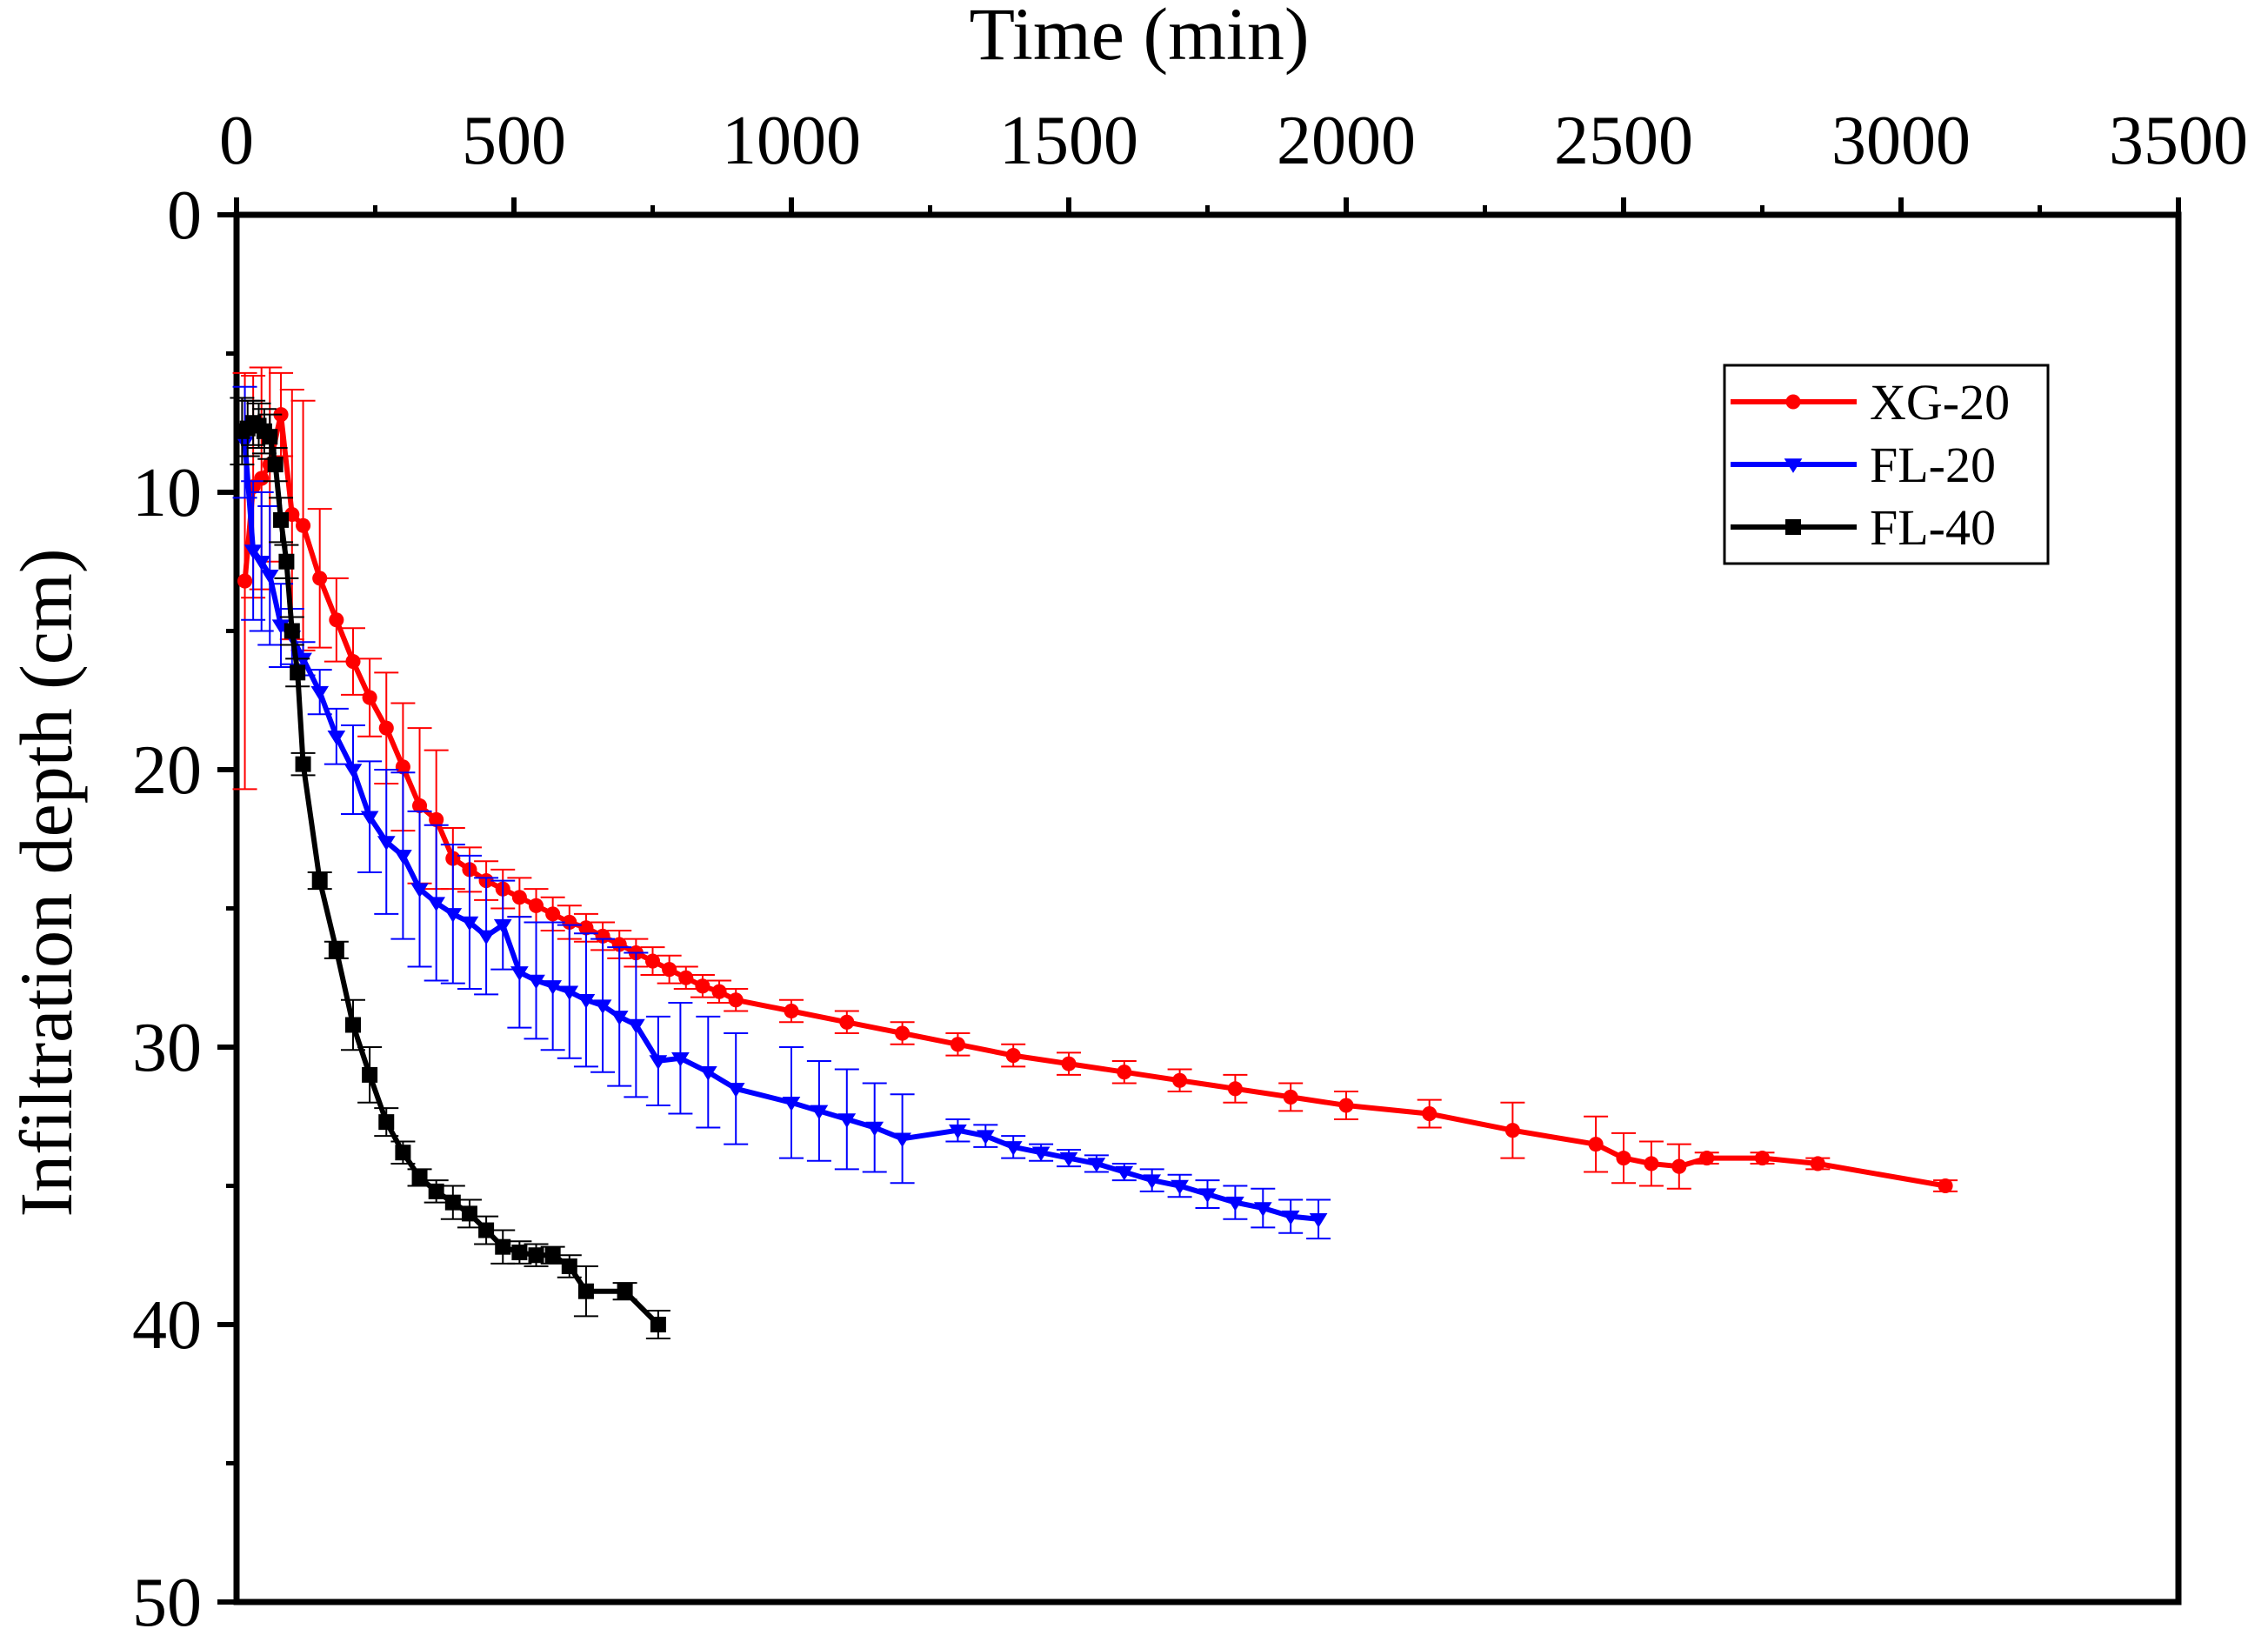  What do you see at coordinates (1940, 402) in the screenshot?
I see `legend-label: XG-20` at bounding box center [1940, 402].